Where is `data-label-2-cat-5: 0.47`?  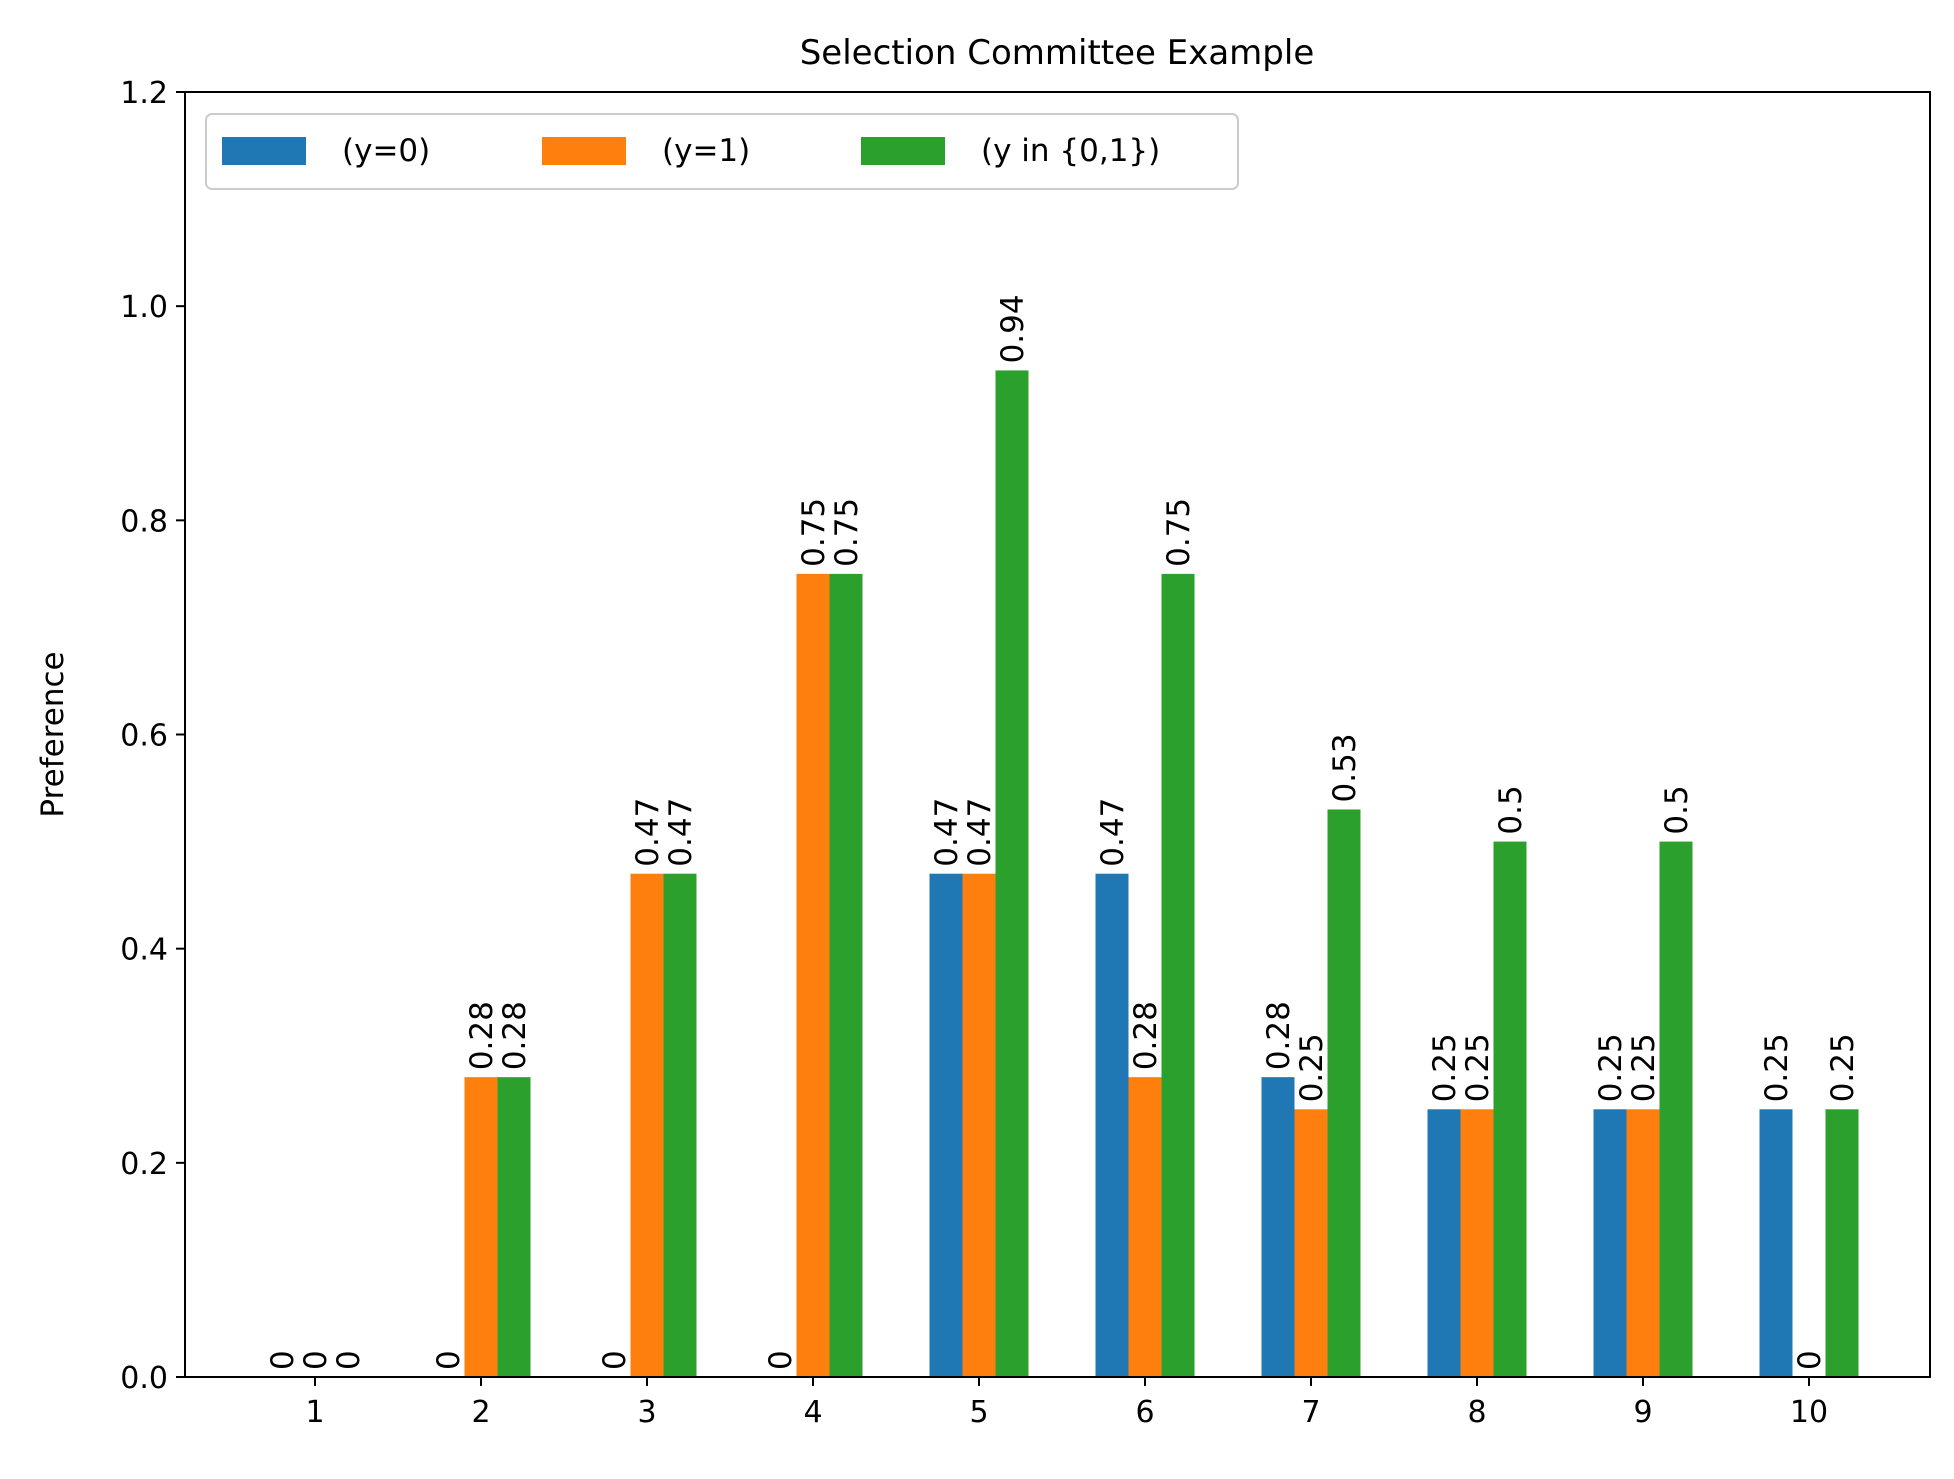 data-label-2-cat-5: 0.47 is located at coordinates (980, 832).